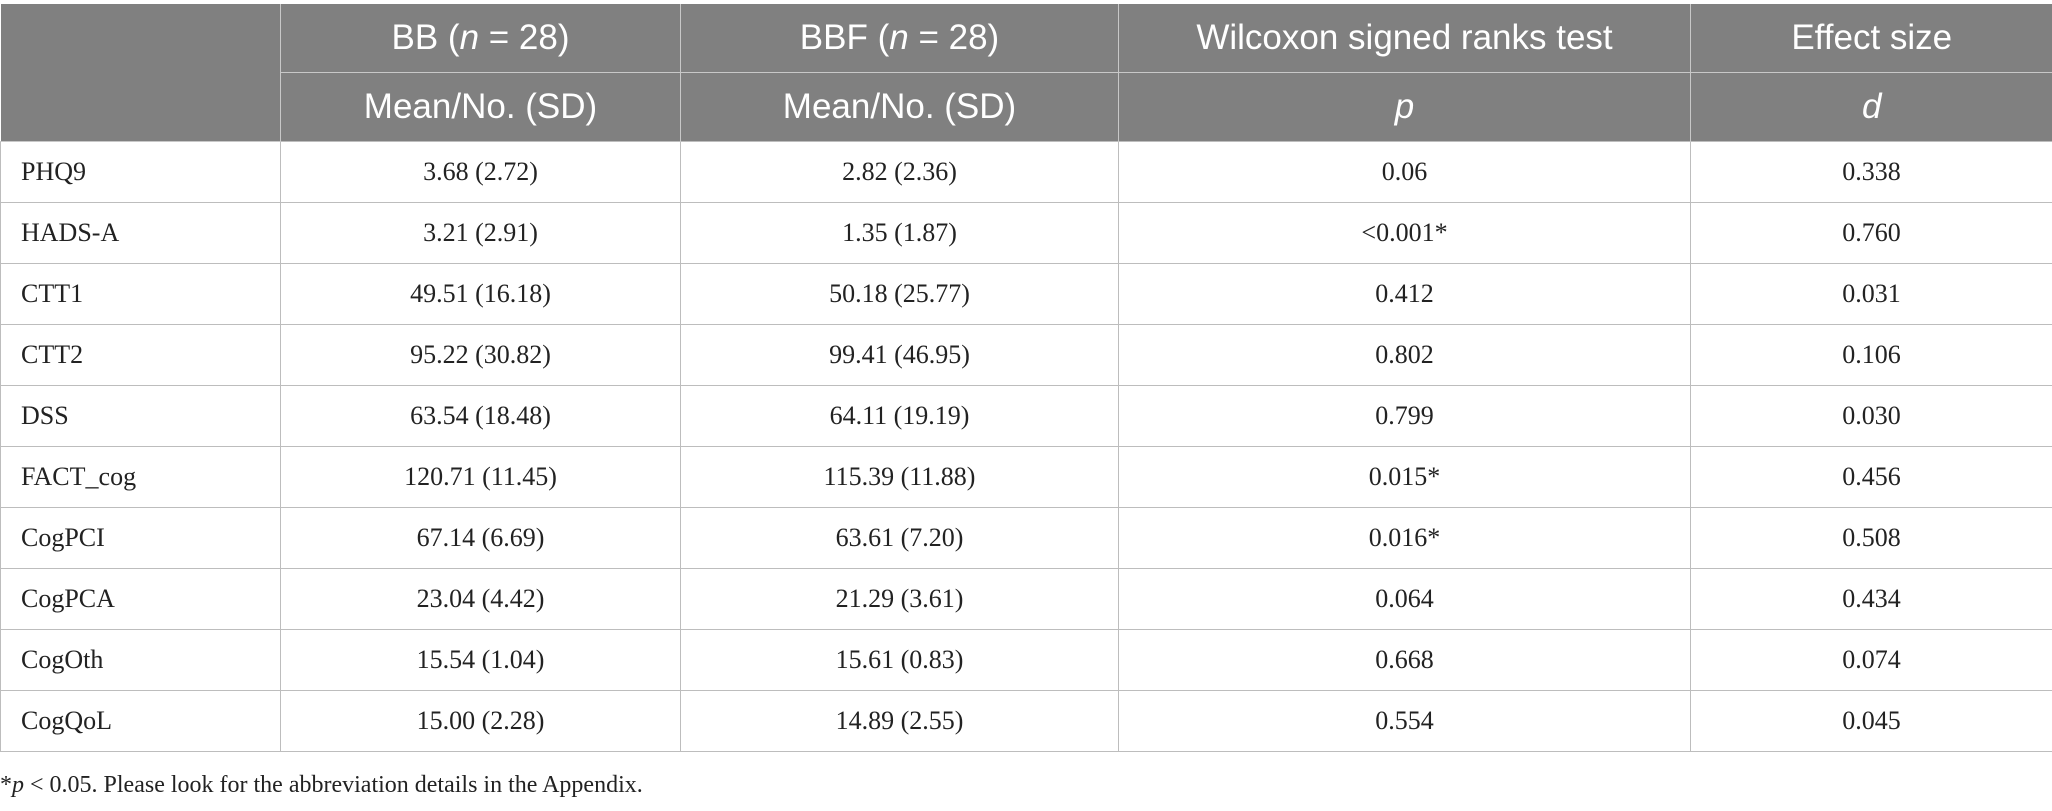 This screenshot has height=811, width=2052. Describe the element at coordinates (480, 477) in the screenshot. I see `bb-value: 120.71 (11.45)` at that location.